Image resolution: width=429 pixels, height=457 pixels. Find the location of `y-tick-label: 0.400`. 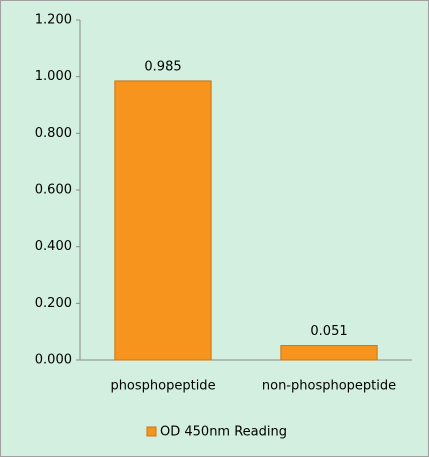

y-tick-label: 0.400 is located at coordinates (53, 246).